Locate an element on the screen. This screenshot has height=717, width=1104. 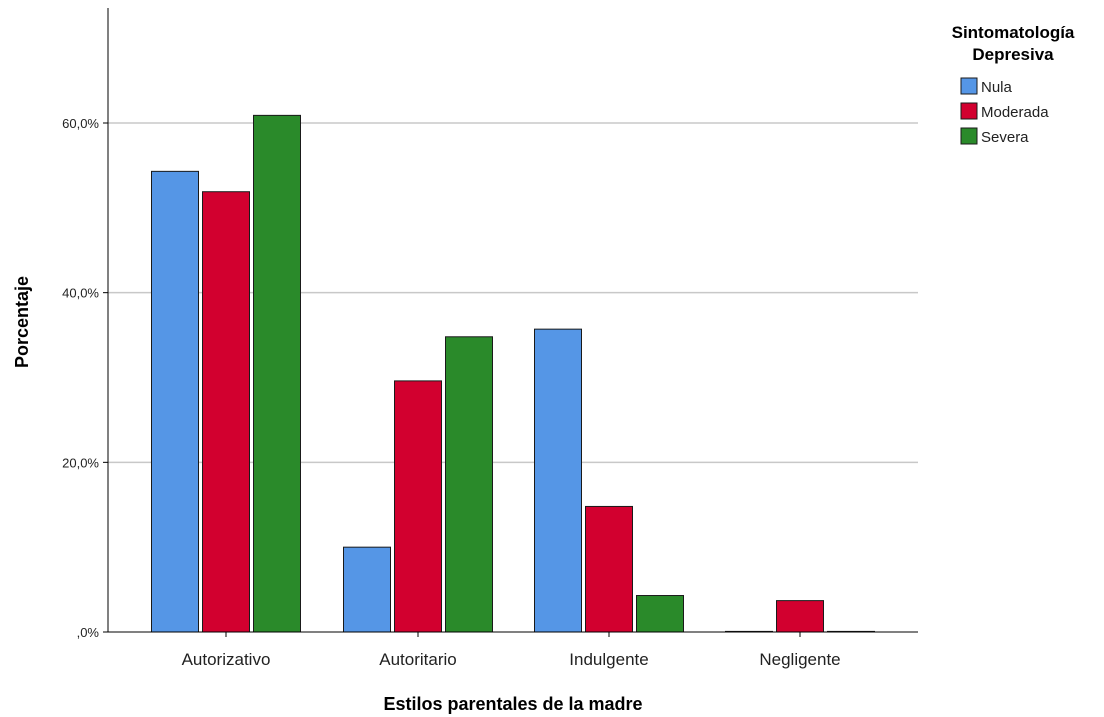
x-category-label: Autoritario is located at coordinates (417, 659).